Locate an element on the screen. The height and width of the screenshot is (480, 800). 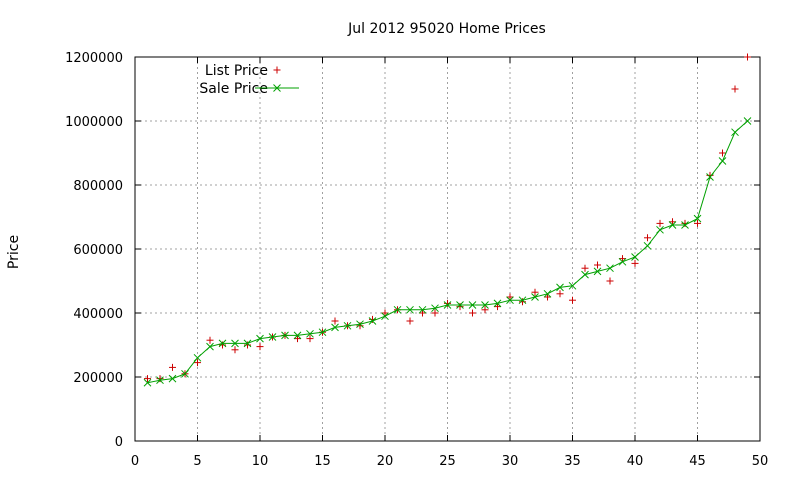
y-tick-labels: 0 200000 400000 600000 800000 1000000 1200000 is located at coordinates (94, 250).